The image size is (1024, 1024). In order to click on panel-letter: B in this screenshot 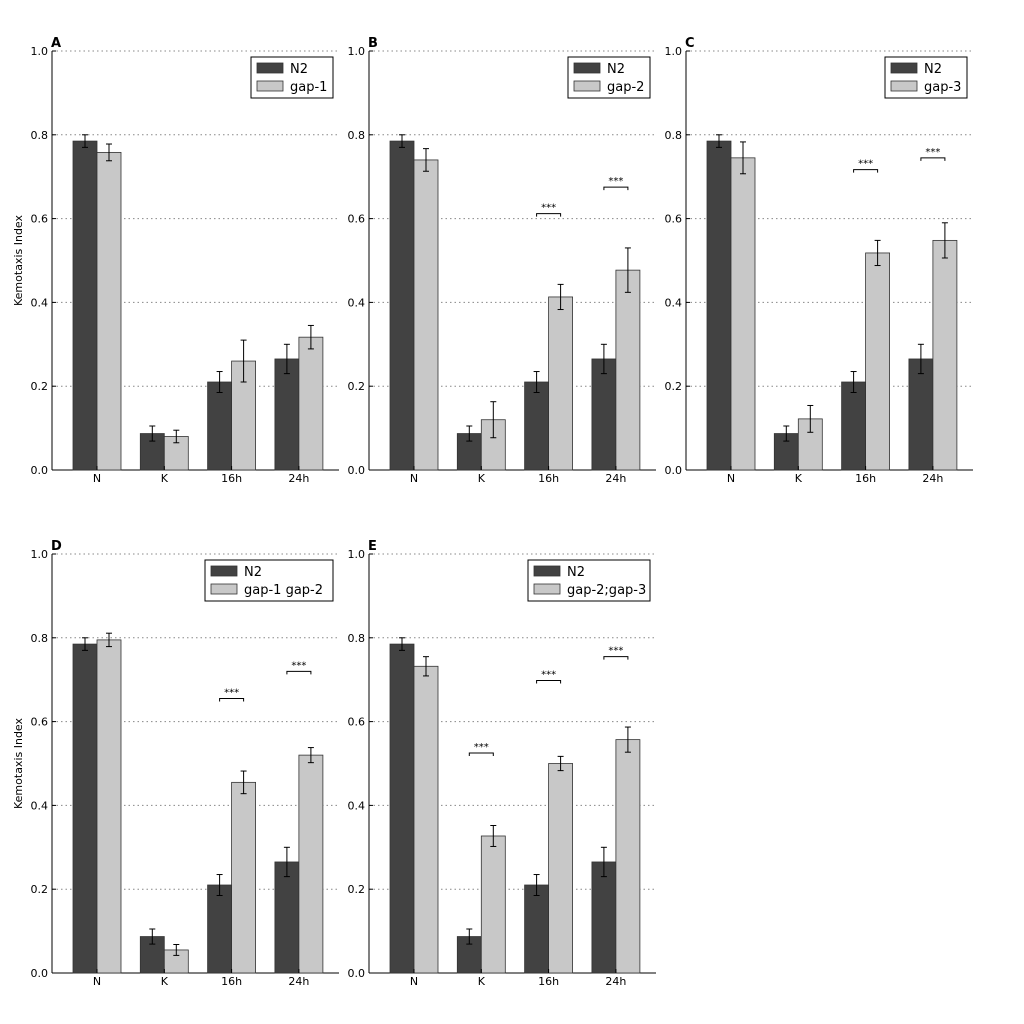, I will do `click(373, 43)`.